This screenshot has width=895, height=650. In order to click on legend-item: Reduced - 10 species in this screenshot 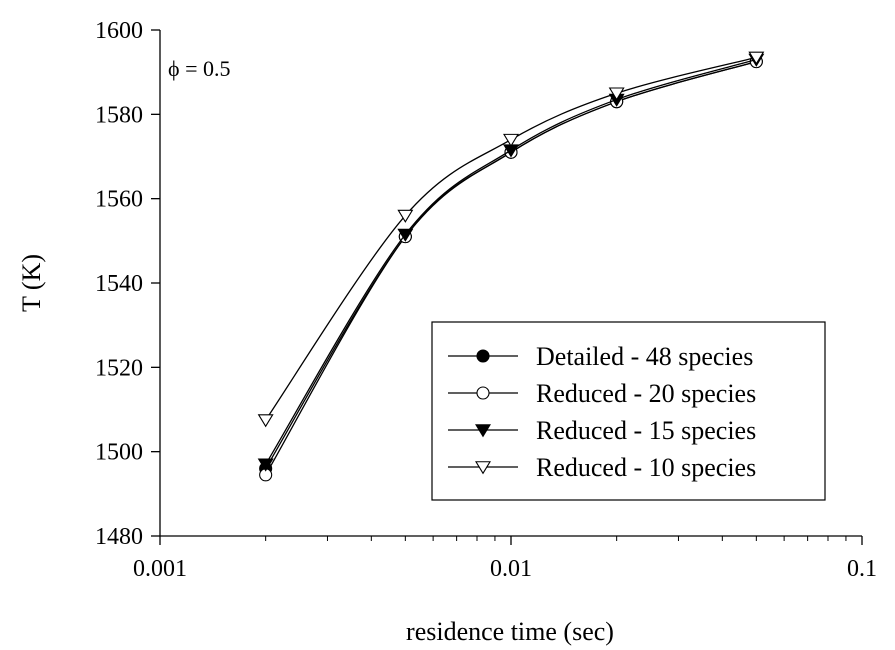, I will do `click(602, 467)`.